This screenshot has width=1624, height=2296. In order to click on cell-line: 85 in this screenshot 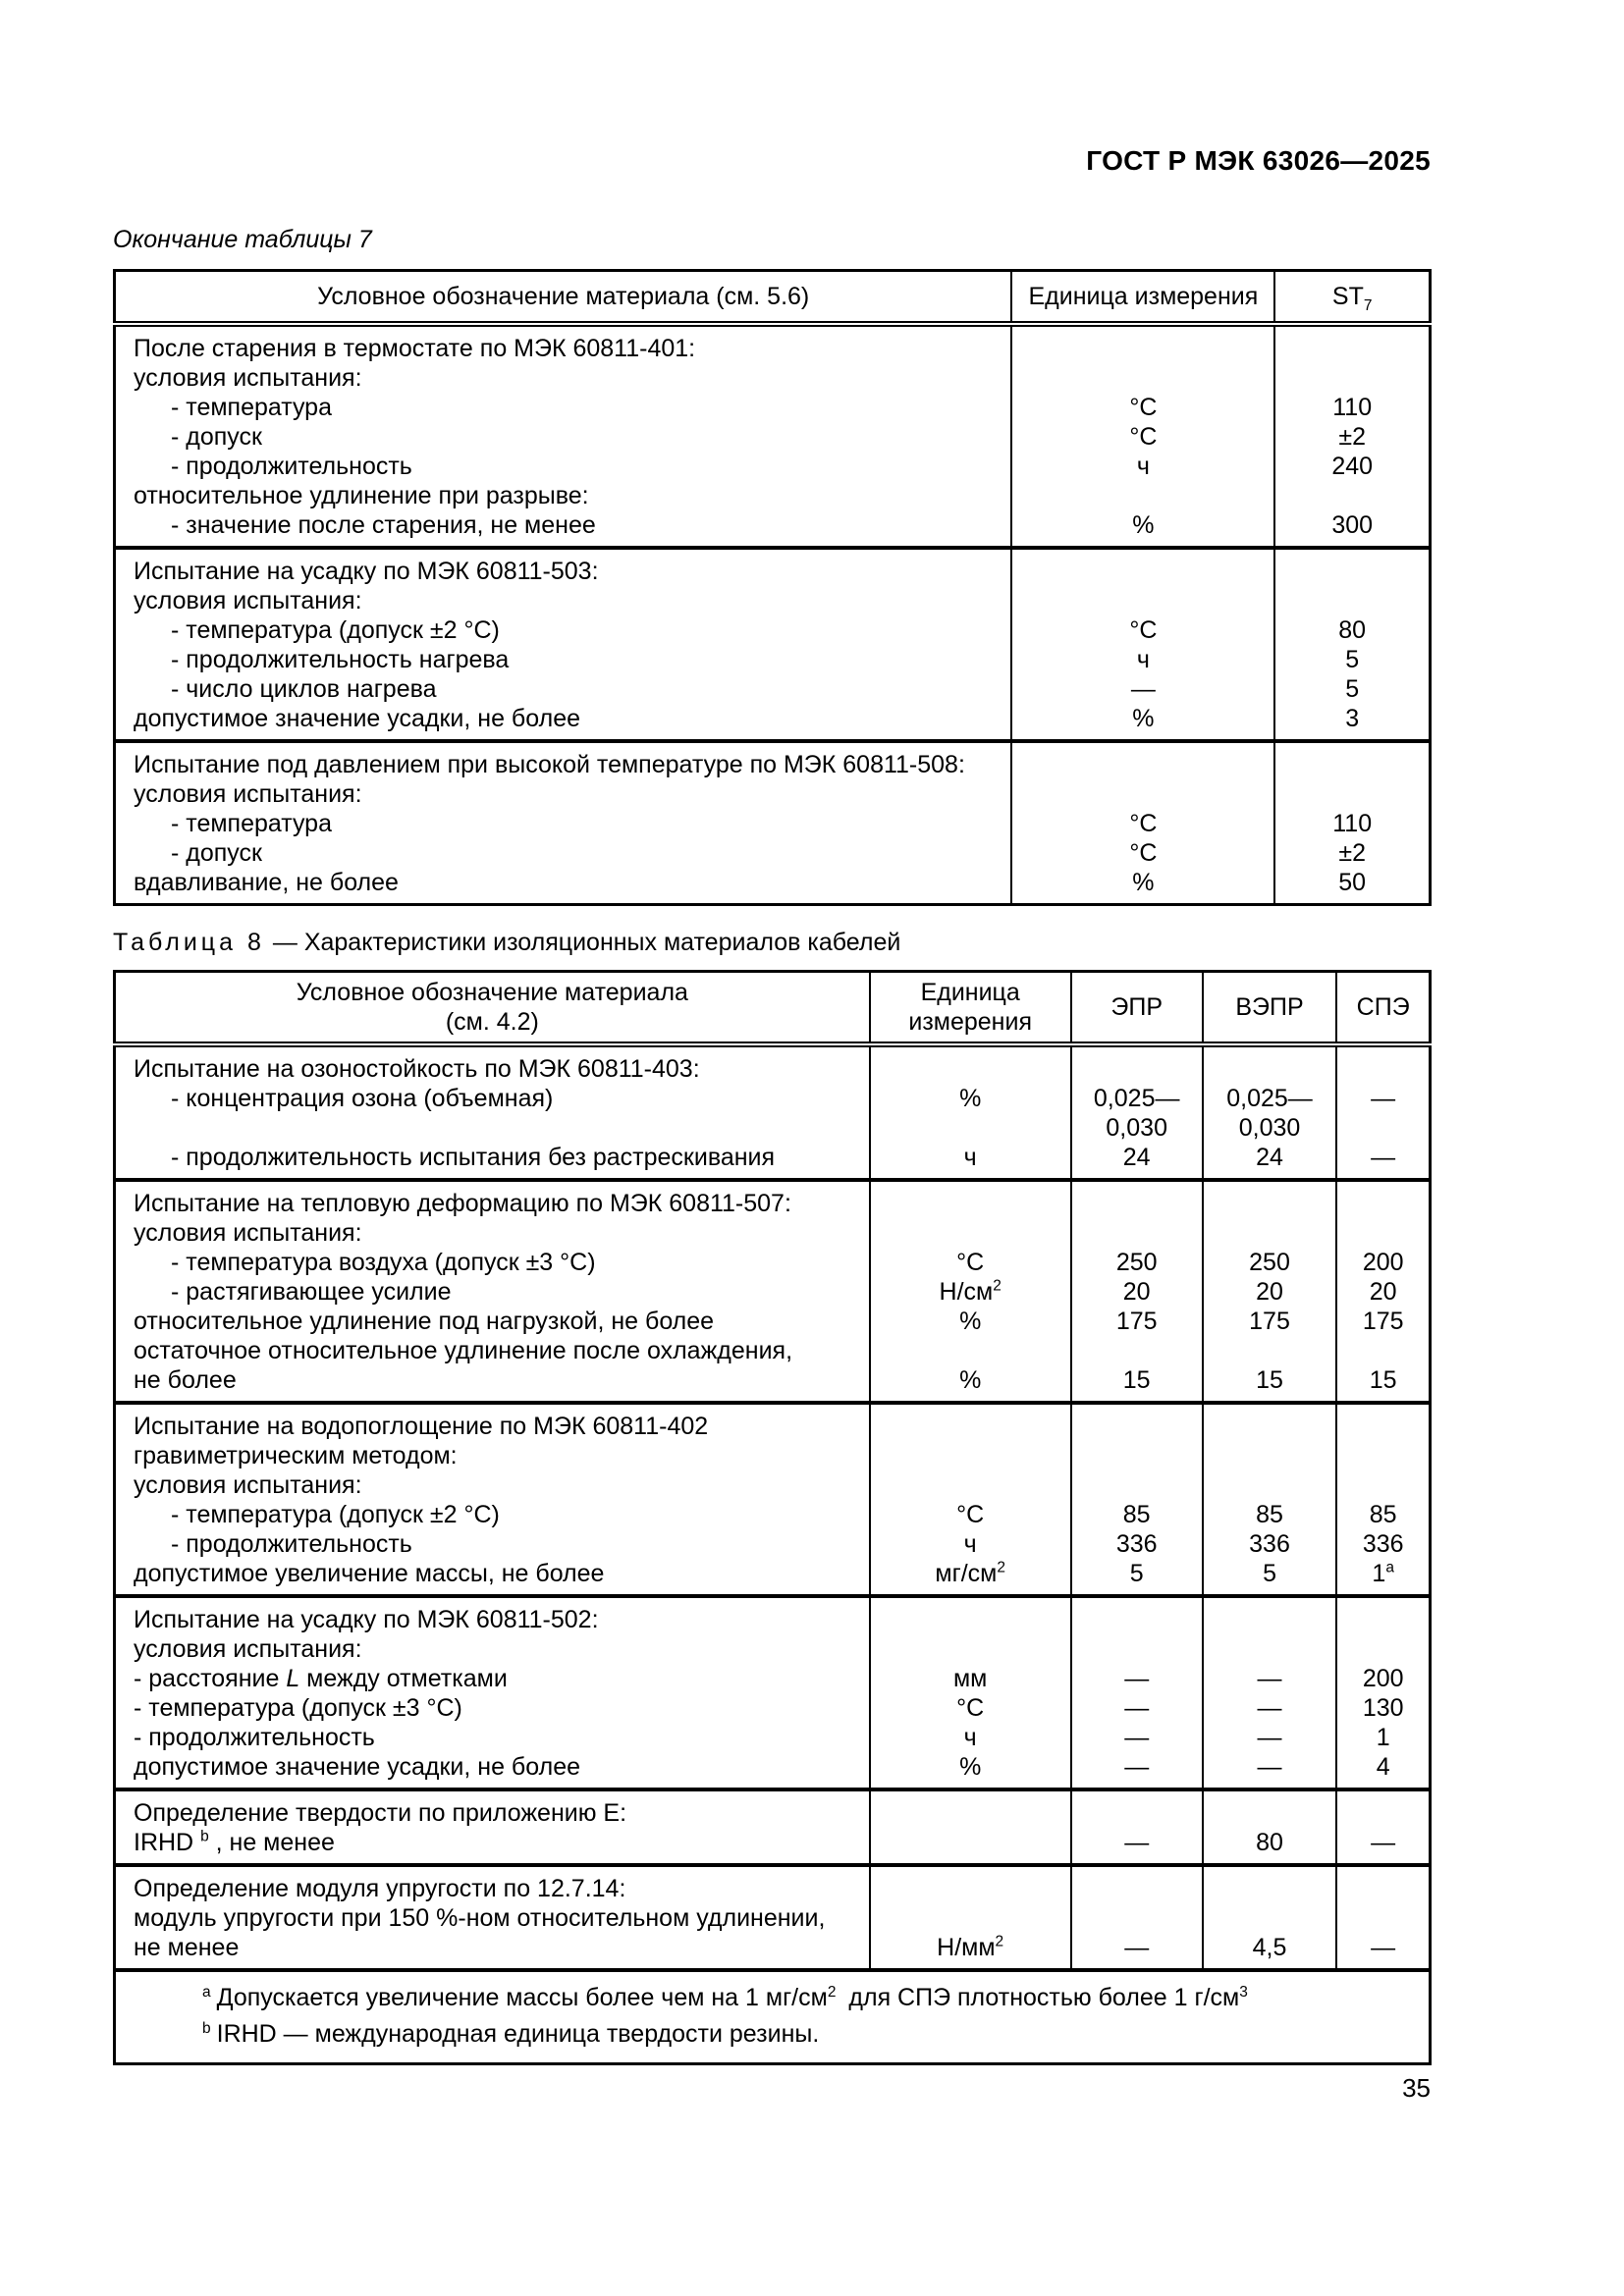, I will do `click(1383, 1514)`.